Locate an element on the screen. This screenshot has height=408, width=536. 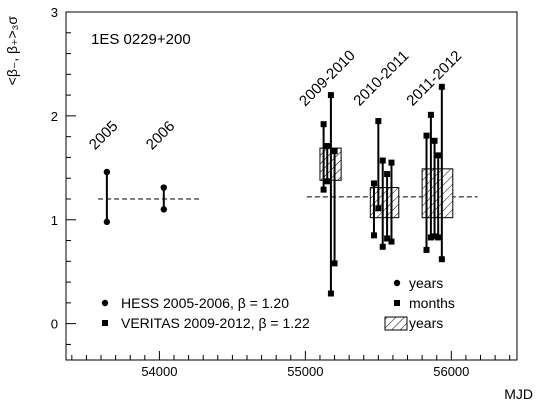
y-tick-label: 2 is located at coordinates (54, 116).